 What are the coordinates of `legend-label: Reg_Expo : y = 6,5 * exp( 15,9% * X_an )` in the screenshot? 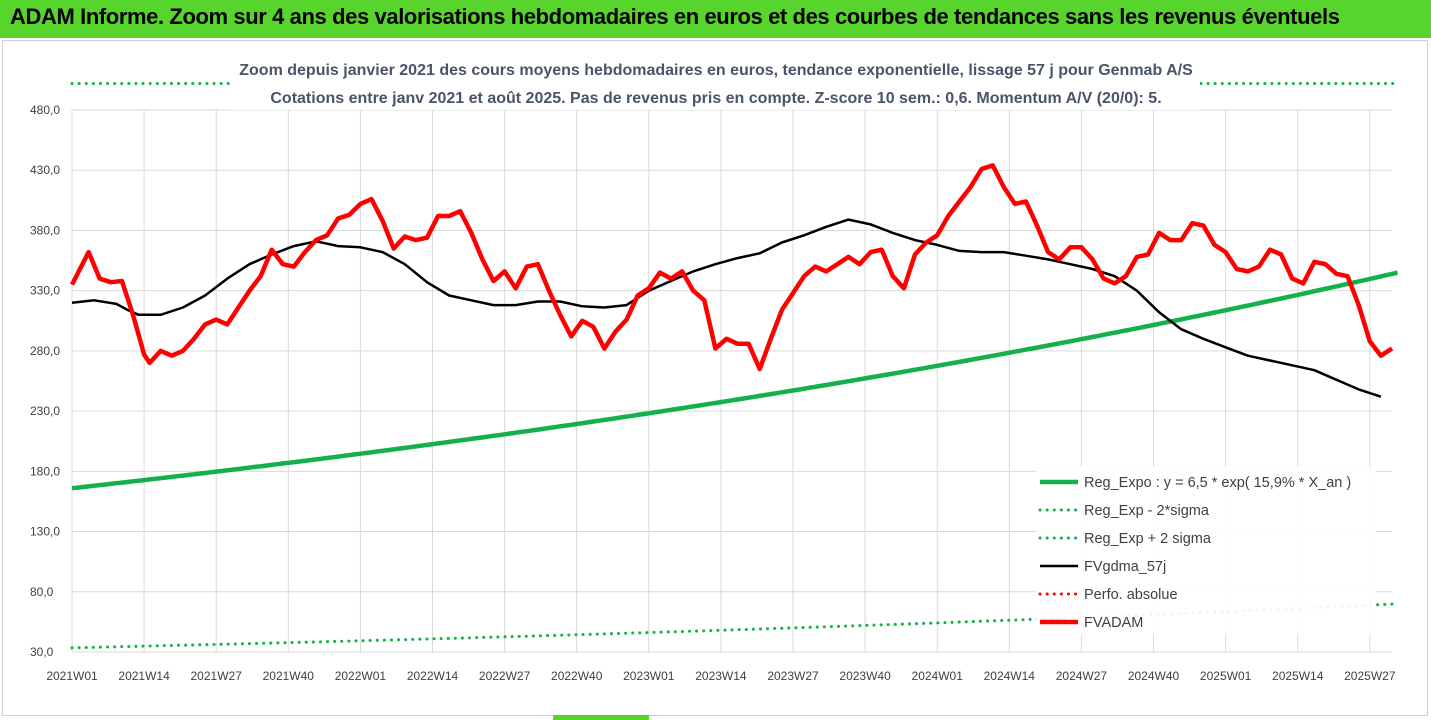 It's located at (1217, 483).